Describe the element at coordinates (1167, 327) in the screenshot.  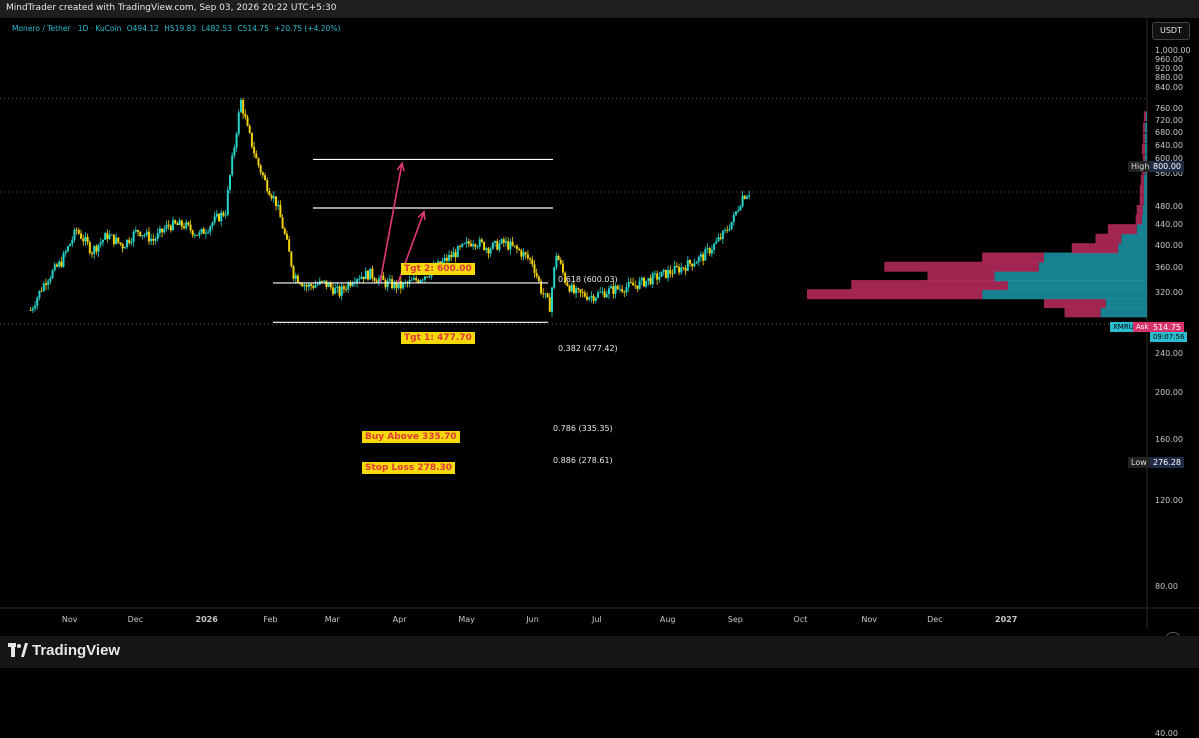
I see `last-price-tag: 514.75` at that location.